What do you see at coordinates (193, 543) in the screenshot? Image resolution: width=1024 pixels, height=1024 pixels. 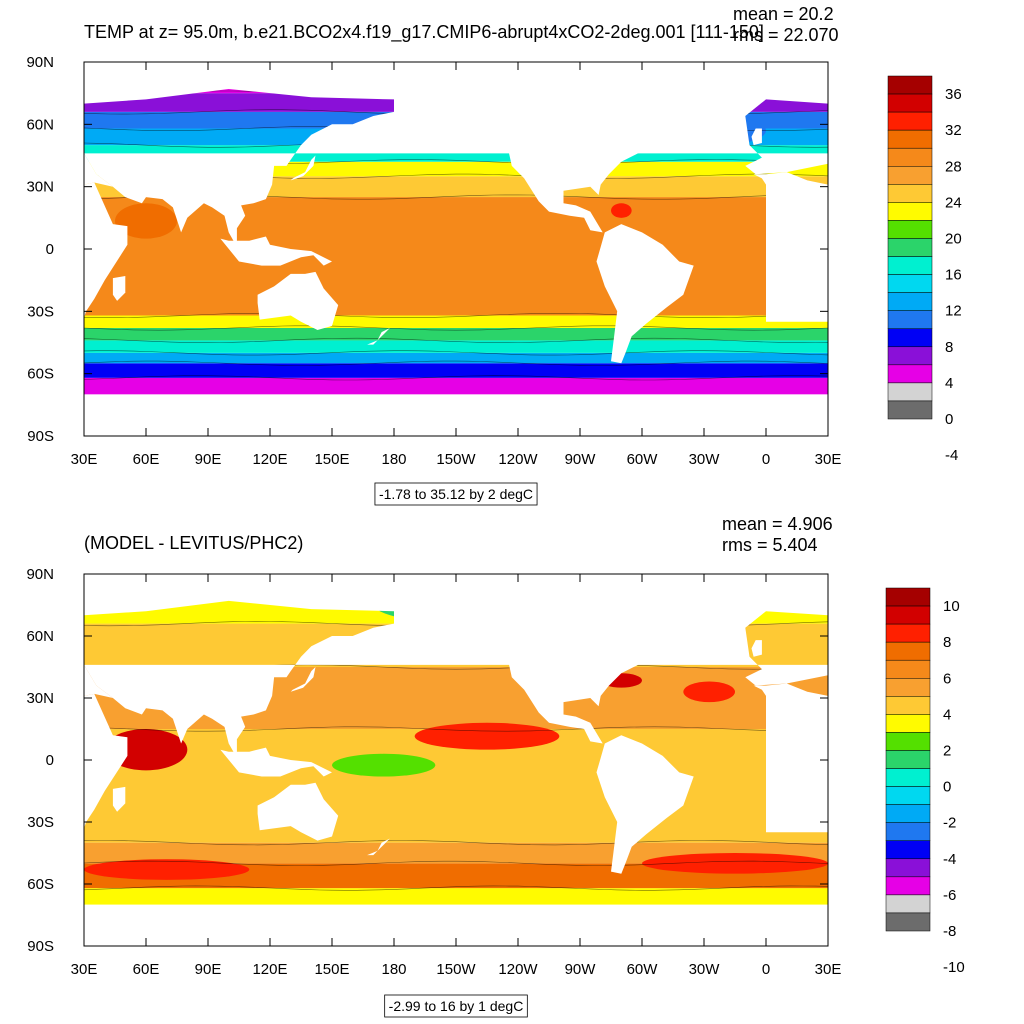 I see `chart-title: (MODEL - LEVITUS/PHC2)` at bounding box center [193, 543].